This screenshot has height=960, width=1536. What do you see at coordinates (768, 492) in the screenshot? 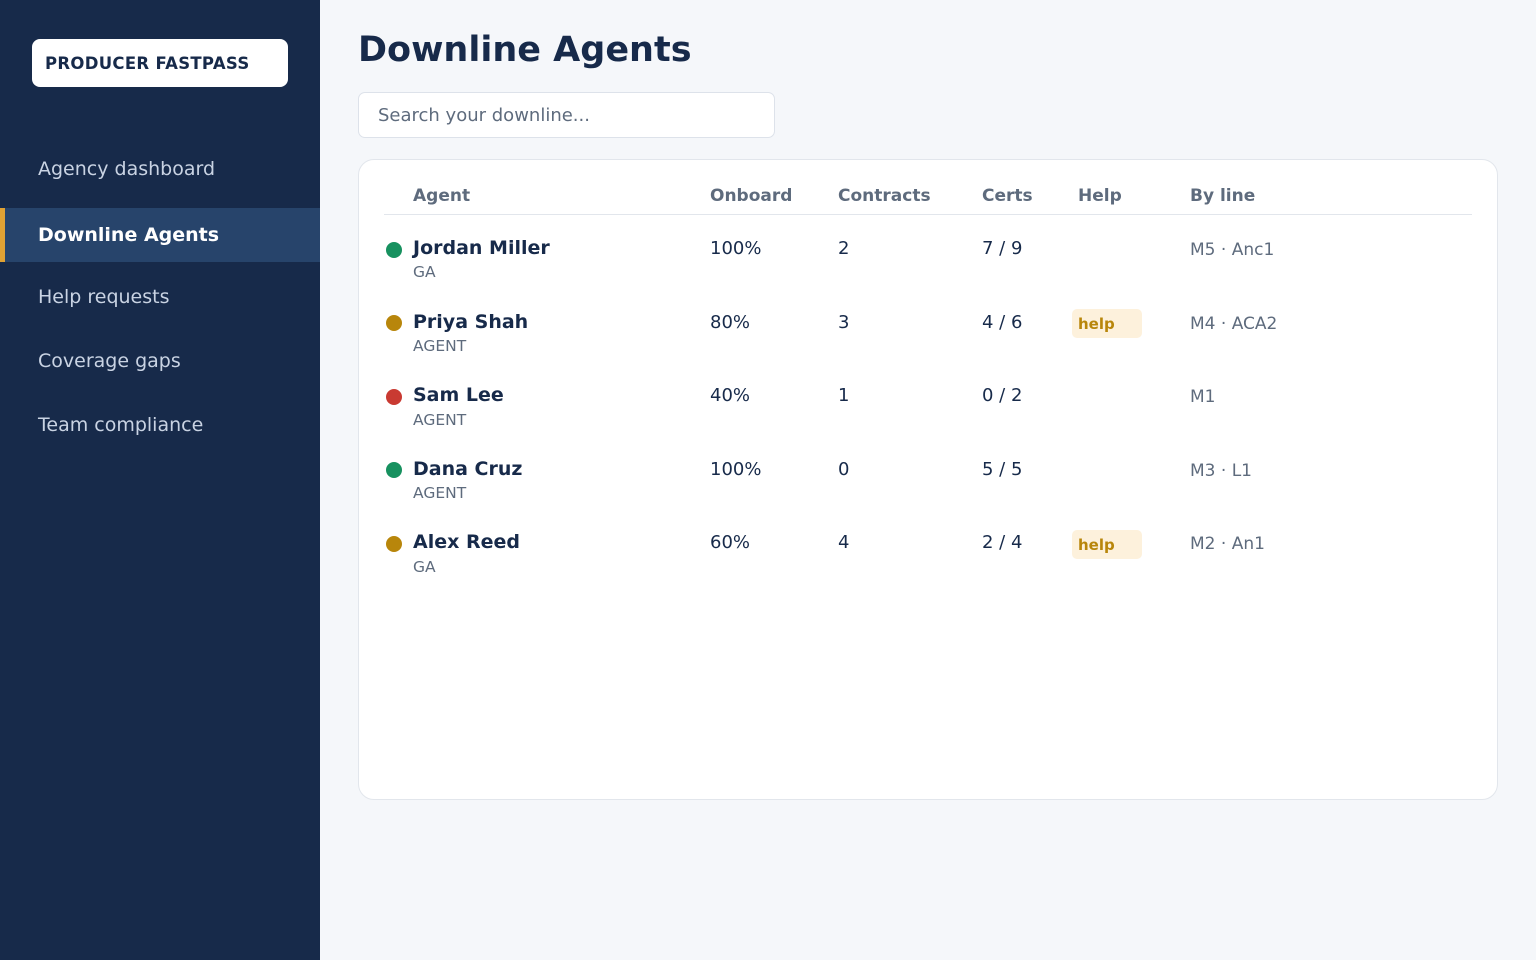
I see `table-row: Dana Cruz AGENT 100% 0 5 / 5 M3 · L1` at bounding box center [768, 492].